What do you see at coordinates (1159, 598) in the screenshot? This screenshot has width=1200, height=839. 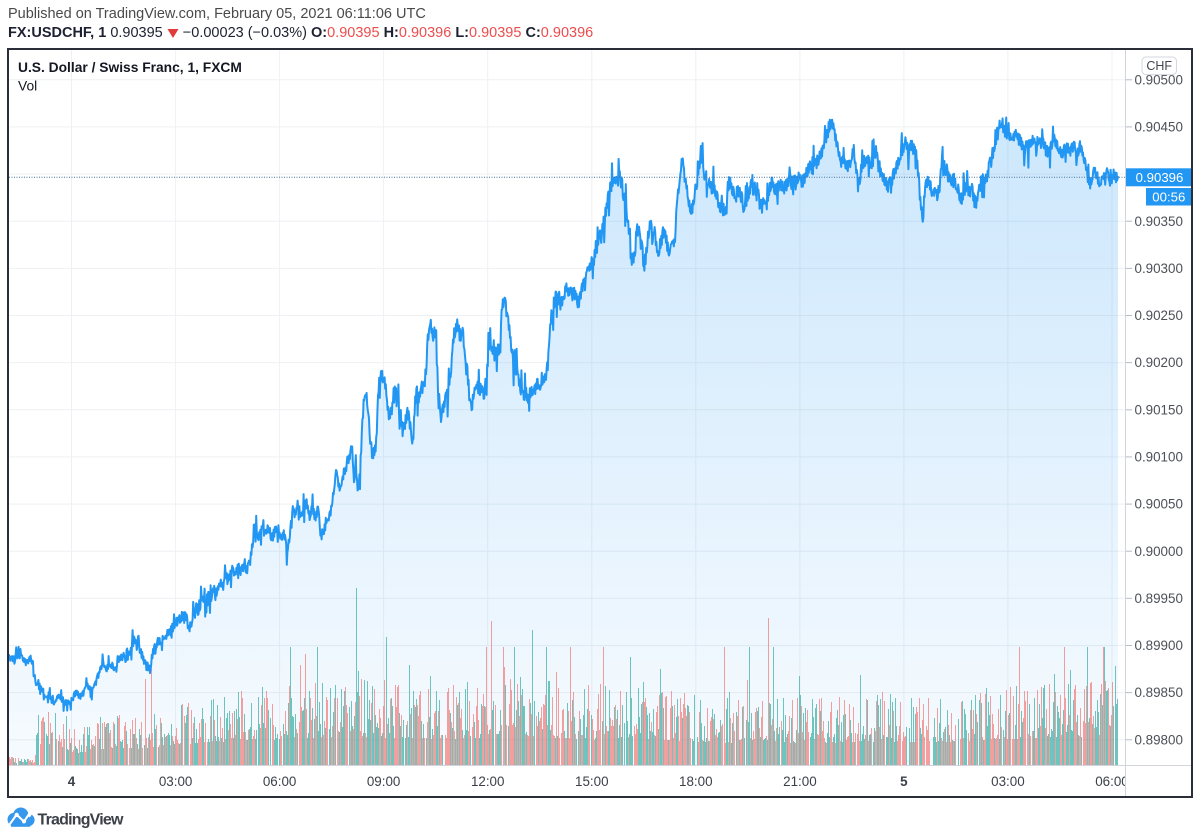 I see `svg-text: 0.89950` at bounding box center [1159, 598].